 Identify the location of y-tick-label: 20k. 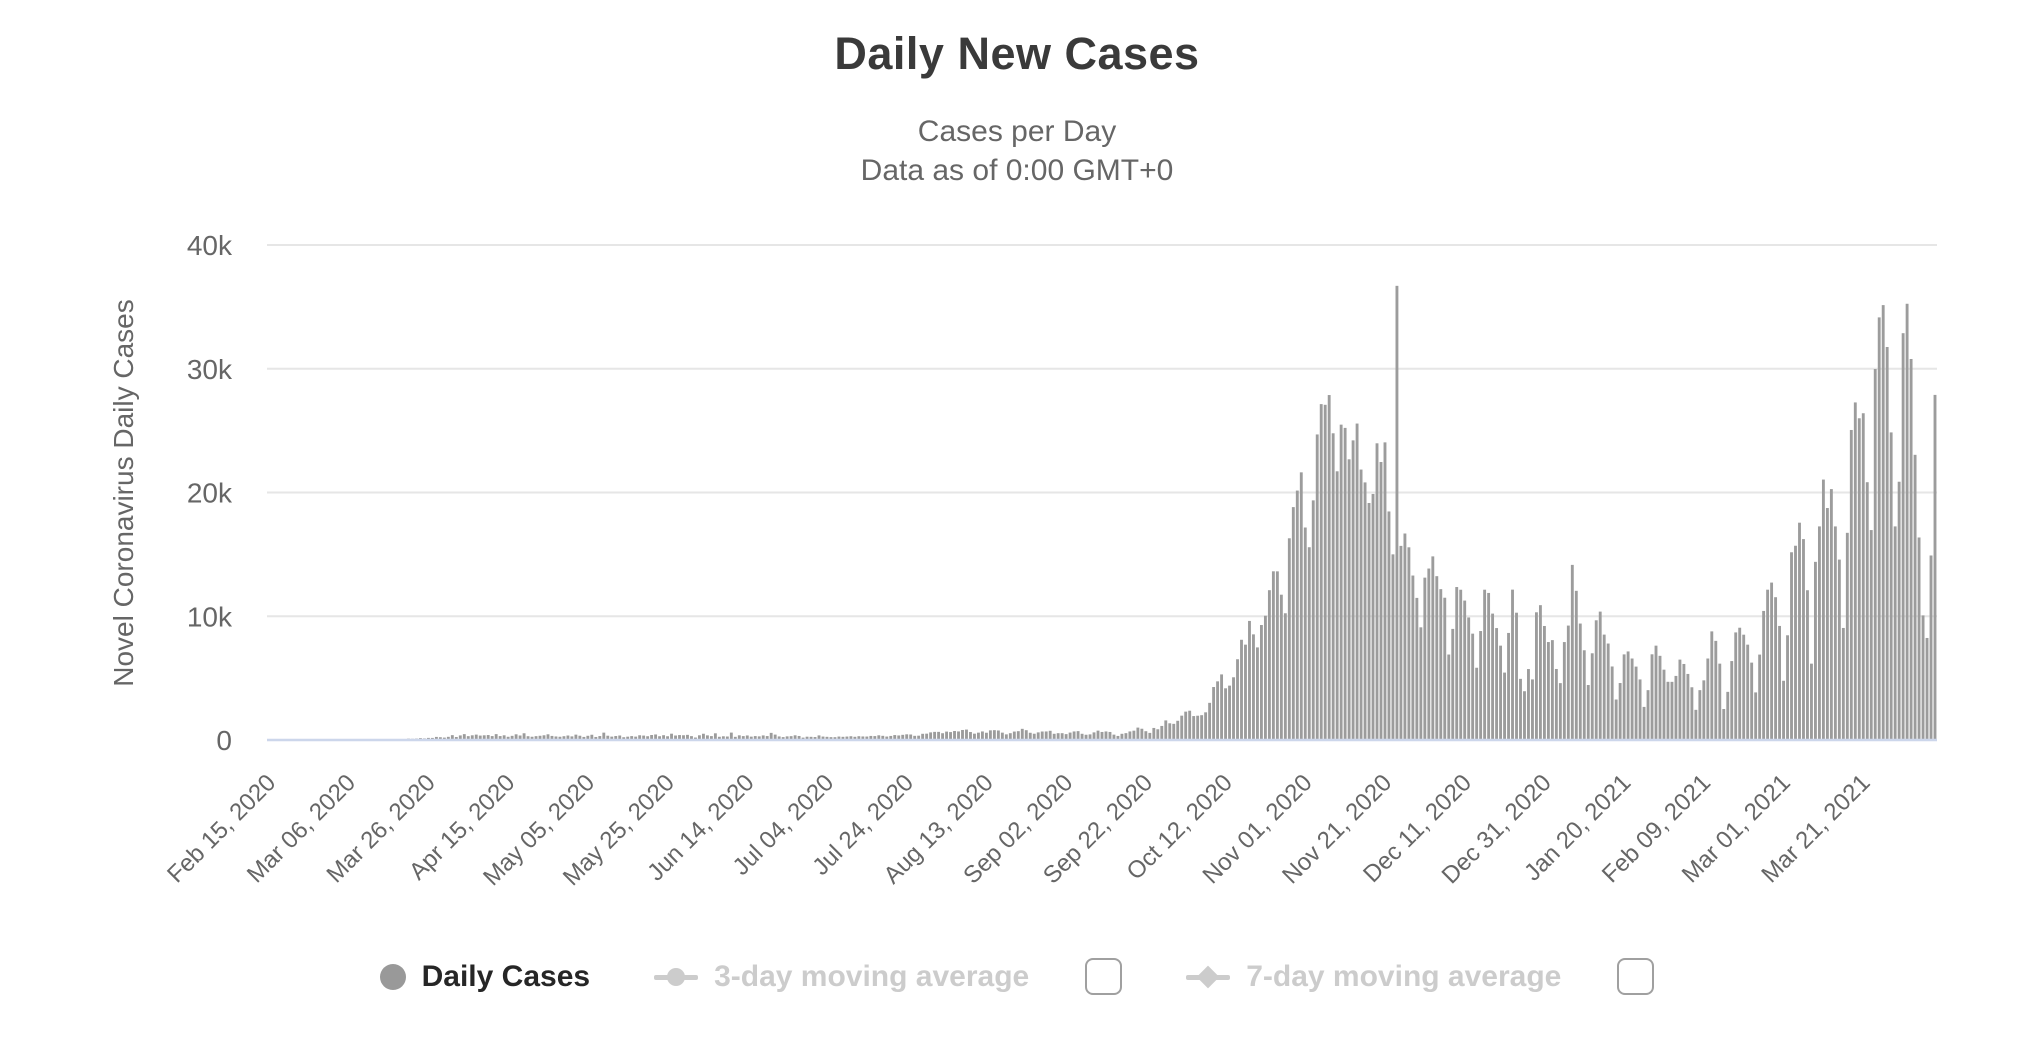
(210, 493).